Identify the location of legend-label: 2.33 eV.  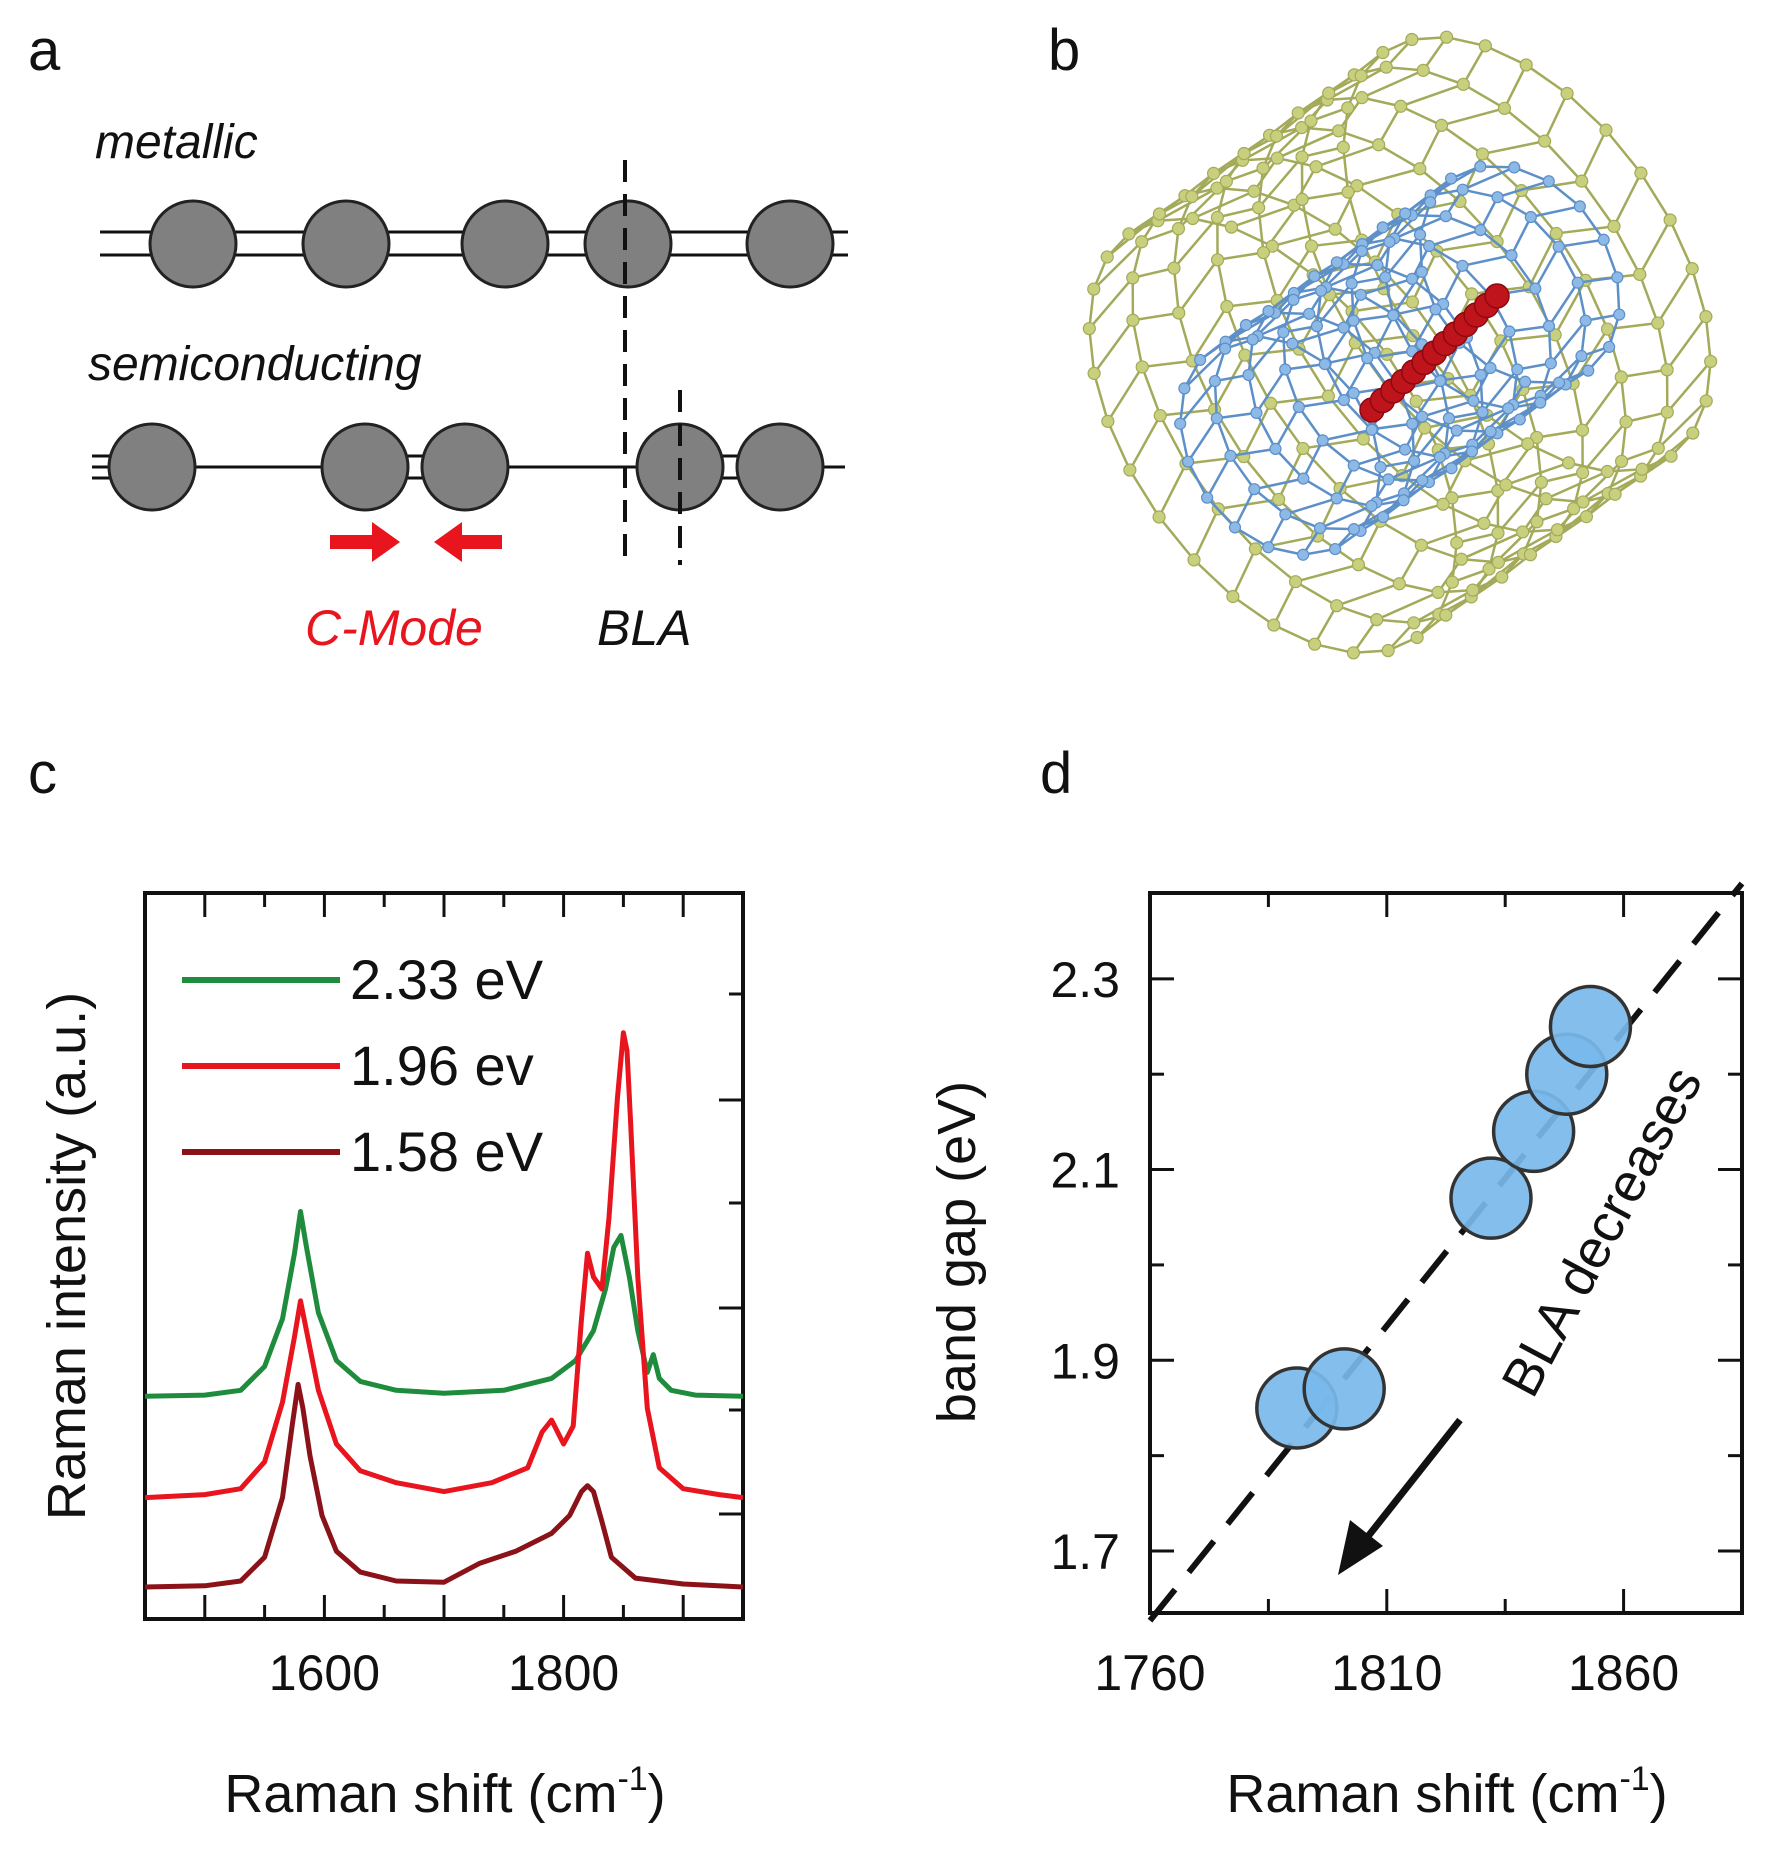
(447, 979).